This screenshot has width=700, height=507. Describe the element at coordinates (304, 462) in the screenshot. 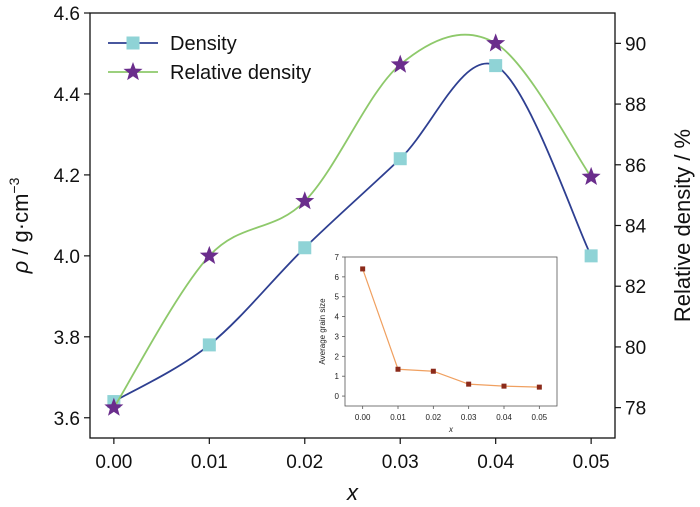

I see `x-tick-label: 0.02` at that location.